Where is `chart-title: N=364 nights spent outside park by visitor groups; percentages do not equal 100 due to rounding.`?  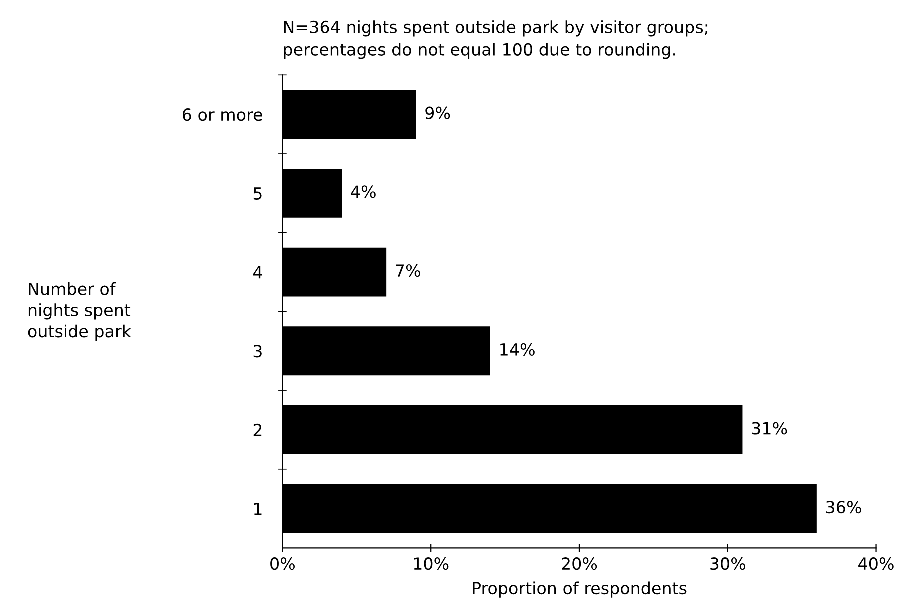 chart-title: N=364 nights spent outside park by visitor groups; percentages do not equal 100 due to rounding. is located at coordinates (496, 40).